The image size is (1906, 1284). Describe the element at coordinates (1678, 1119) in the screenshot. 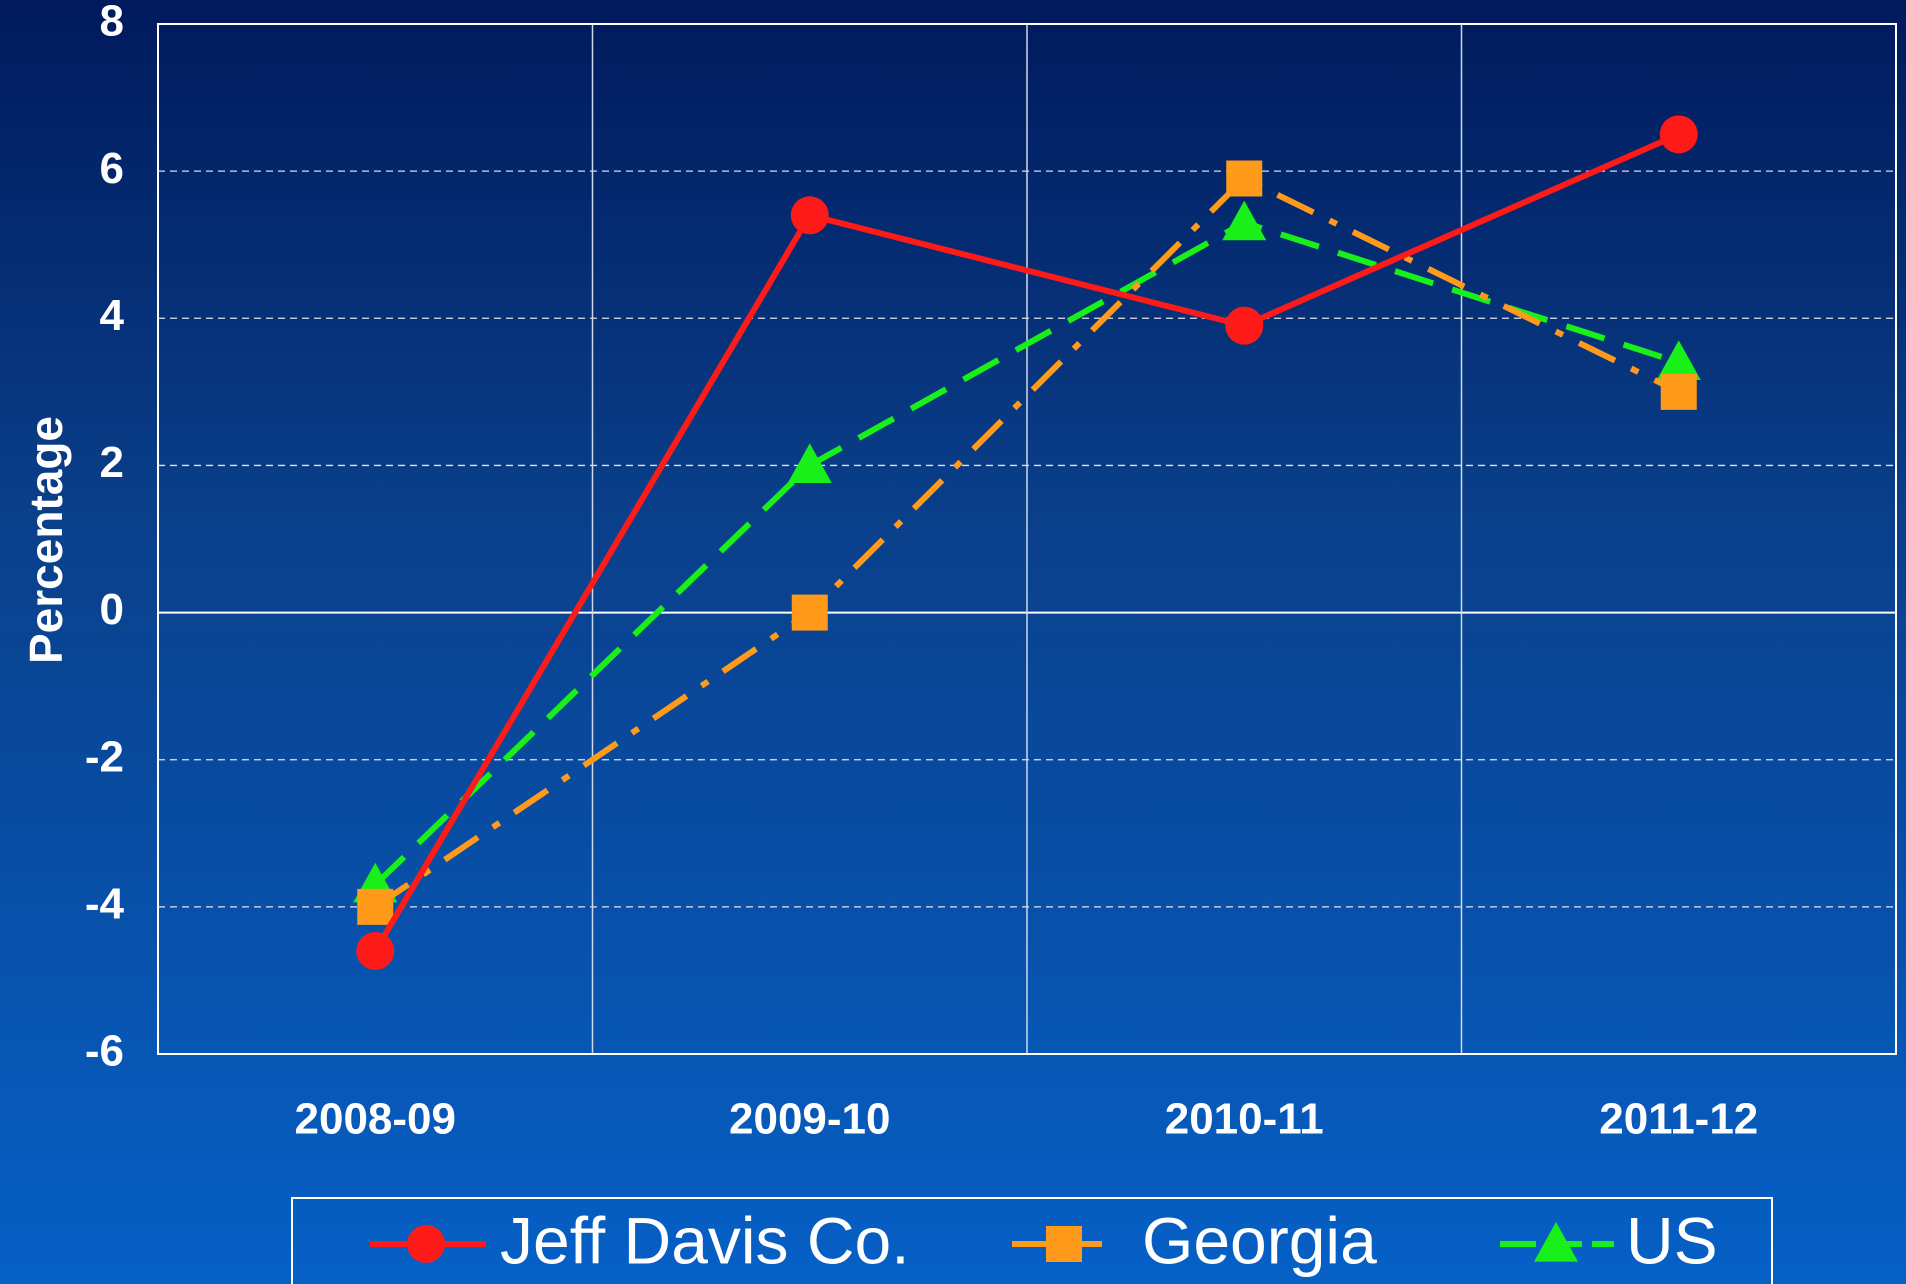

I see `x-tick-label: 2011-12` at that location.